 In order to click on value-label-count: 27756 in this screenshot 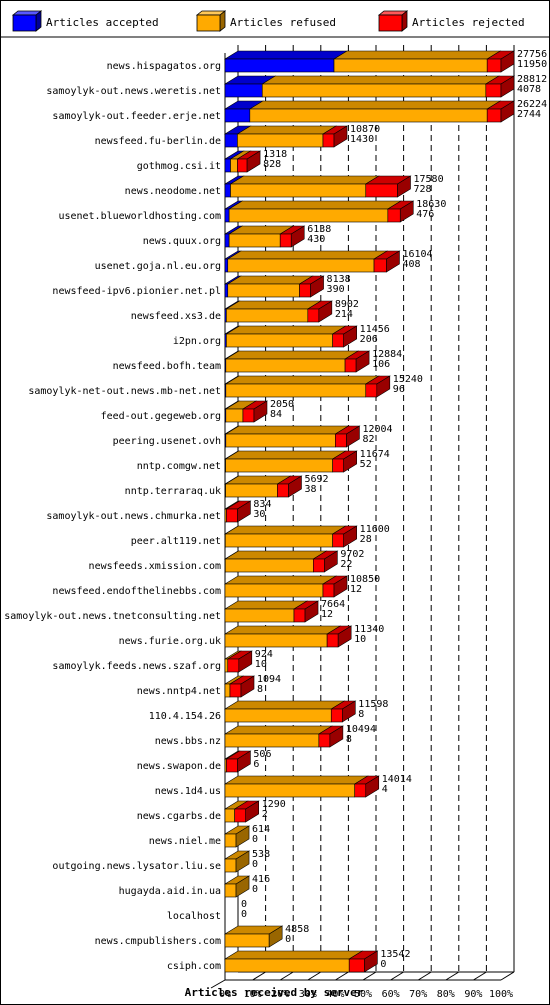, I will do `click(532, 54)`.